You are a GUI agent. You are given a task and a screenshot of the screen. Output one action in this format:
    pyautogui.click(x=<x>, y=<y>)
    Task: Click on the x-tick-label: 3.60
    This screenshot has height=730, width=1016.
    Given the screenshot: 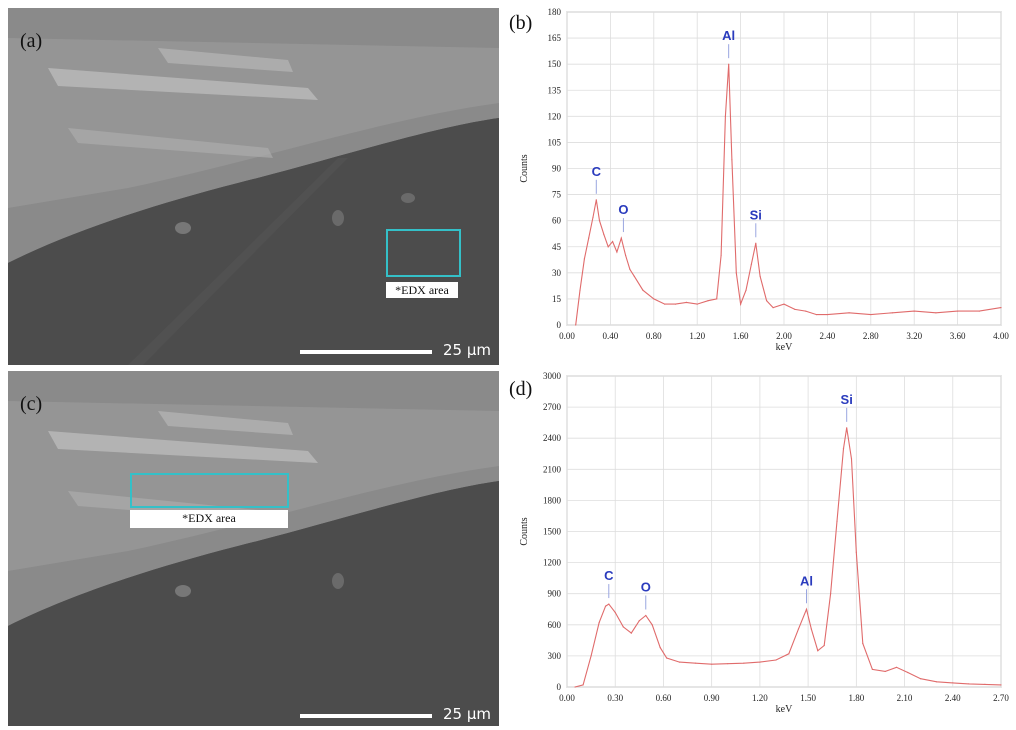 What is the action you would take?
    pyautogui.click(x=958, y=336)
    